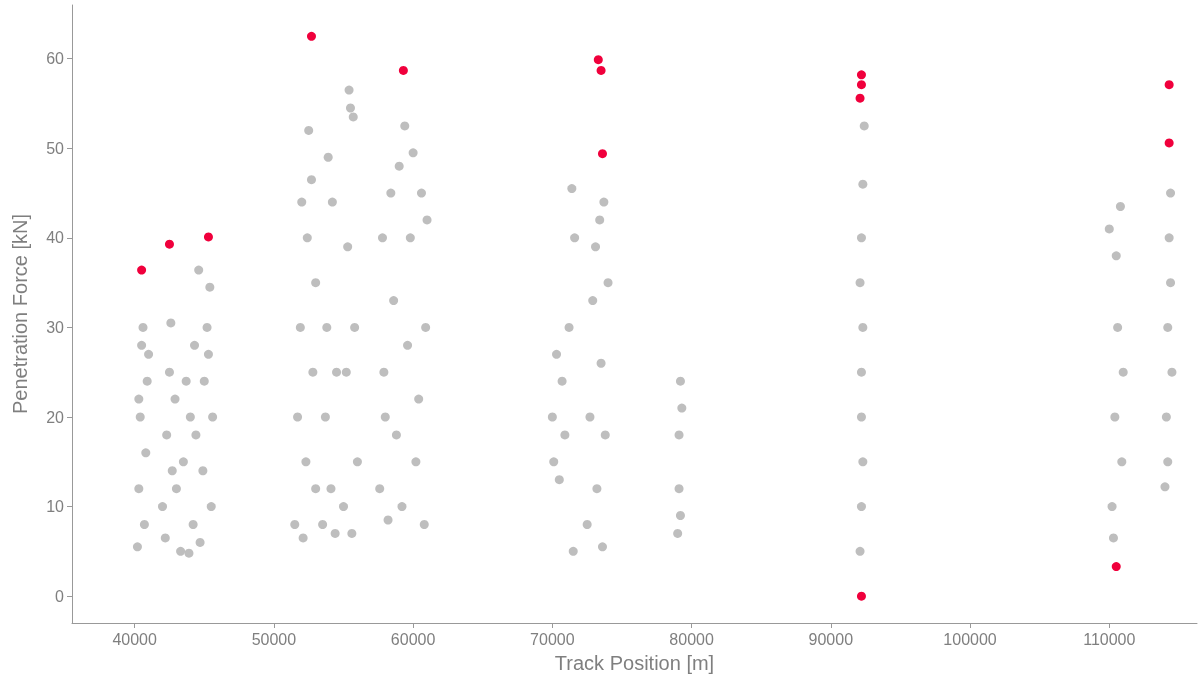 The image size is (1202, 693). Describe the element at coordinates (55, 507) in the screenshot. I see `y-tick-label: 10` at that location.